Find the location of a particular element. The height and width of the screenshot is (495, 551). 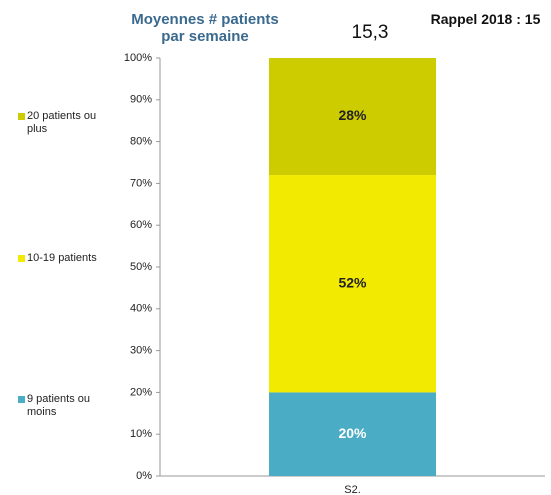

chart-title: Moyennes # patients par semaine is located at coordinates (205, 28).